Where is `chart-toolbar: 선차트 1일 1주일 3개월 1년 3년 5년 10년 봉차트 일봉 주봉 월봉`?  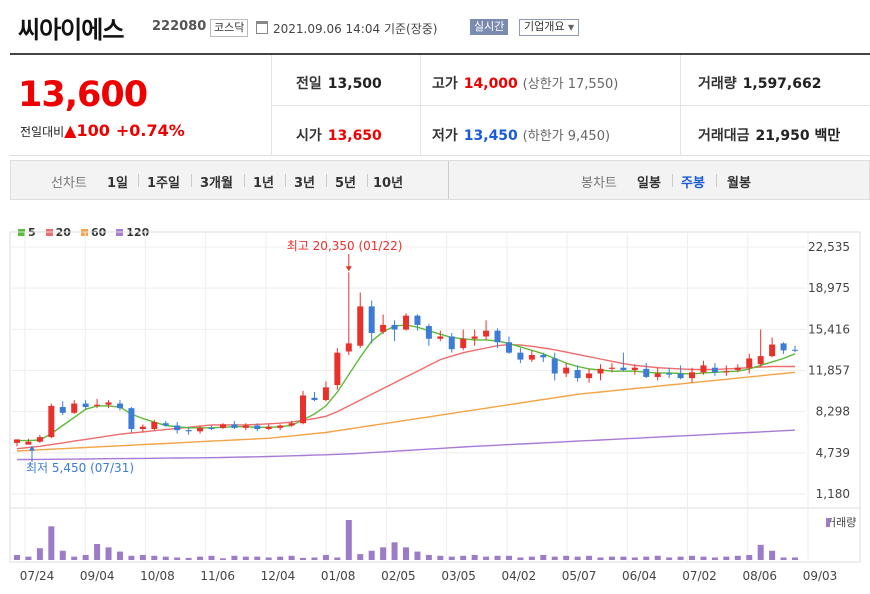 chart-toolbar: 선차트 1일 1주일 3개월 1년 3년 5년 10년 봉차트 일봉 주봉 월봉 is located at coordinates (440, 180).